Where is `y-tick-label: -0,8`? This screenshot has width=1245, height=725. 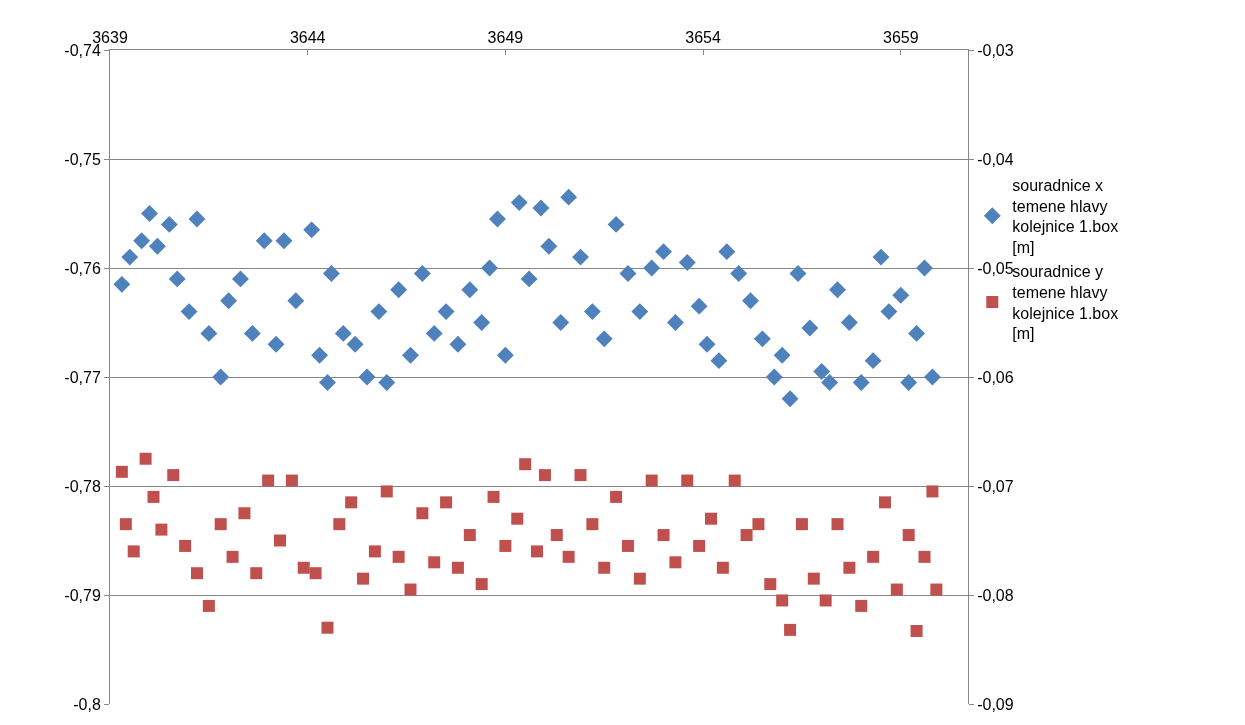 y-tick-label: -0,8 is located at coordinates (87, 704).